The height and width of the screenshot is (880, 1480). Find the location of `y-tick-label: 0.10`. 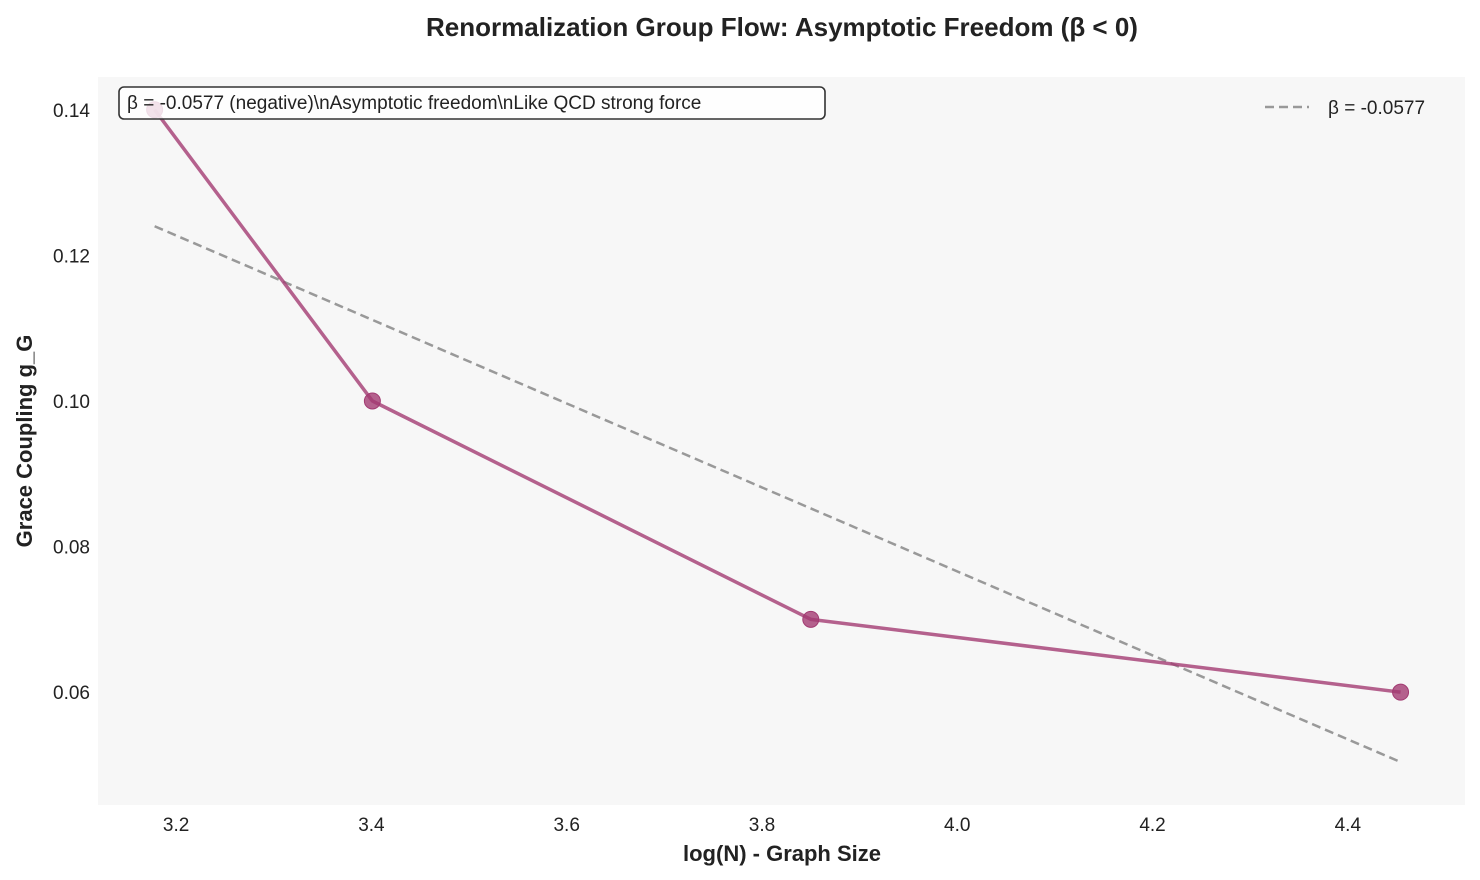

y-tick-label: 0.10 is located at coordinates (71, 402).